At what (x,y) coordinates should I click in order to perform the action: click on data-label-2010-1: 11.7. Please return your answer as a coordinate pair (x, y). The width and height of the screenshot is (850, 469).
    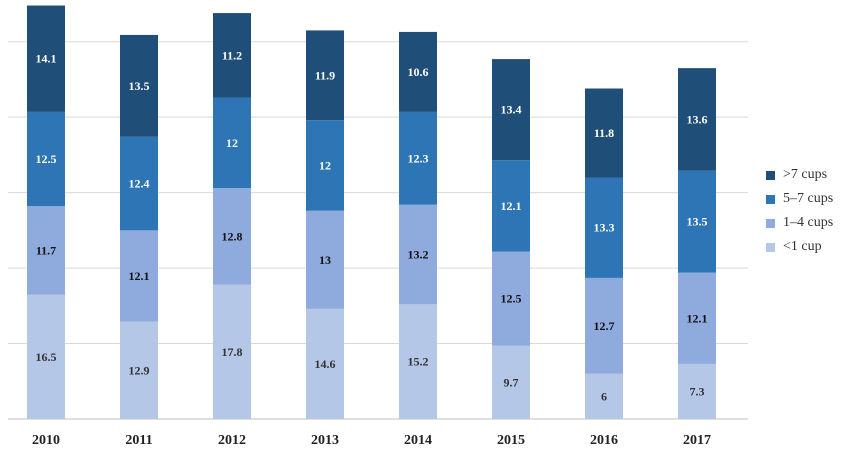
    Looking at the image, I should click on (46, 250).